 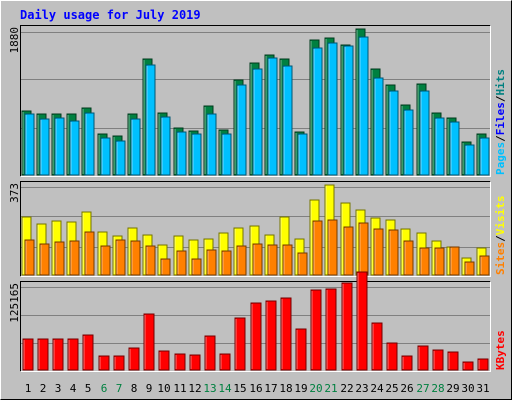 What do you see at coordinates (110, 15) in the screenshot?
I see `chart-title: Daily usage for July 2019` at bounding box center [110, 15].